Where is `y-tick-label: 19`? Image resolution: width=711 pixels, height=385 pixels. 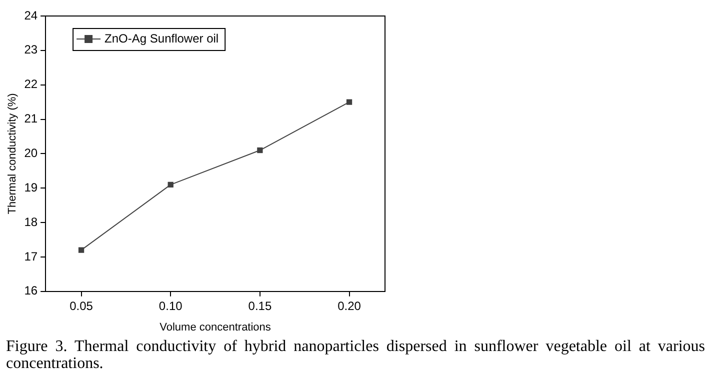
y-tick-label: 19 is located at coordinates (31, 187).